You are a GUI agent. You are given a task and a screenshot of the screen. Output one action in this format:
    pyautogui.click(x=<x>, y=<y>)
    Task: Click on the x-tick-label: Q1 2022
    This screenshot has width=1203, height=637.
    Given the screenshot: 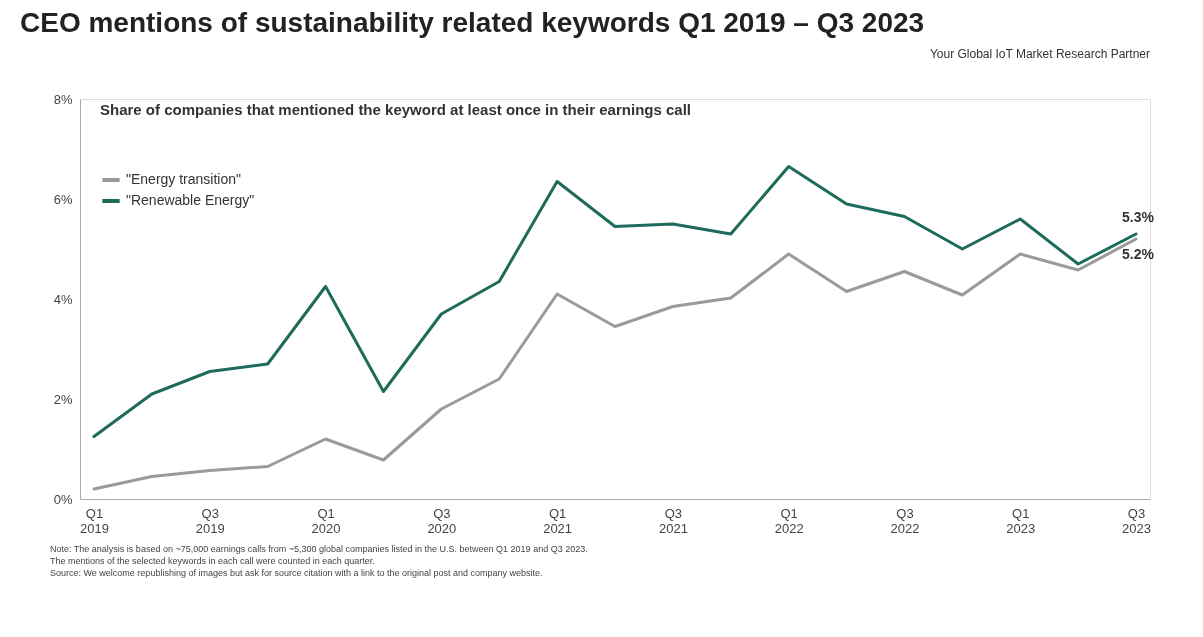 What is the action you would take?
    pyautogui.click(x=789, y=520)
    